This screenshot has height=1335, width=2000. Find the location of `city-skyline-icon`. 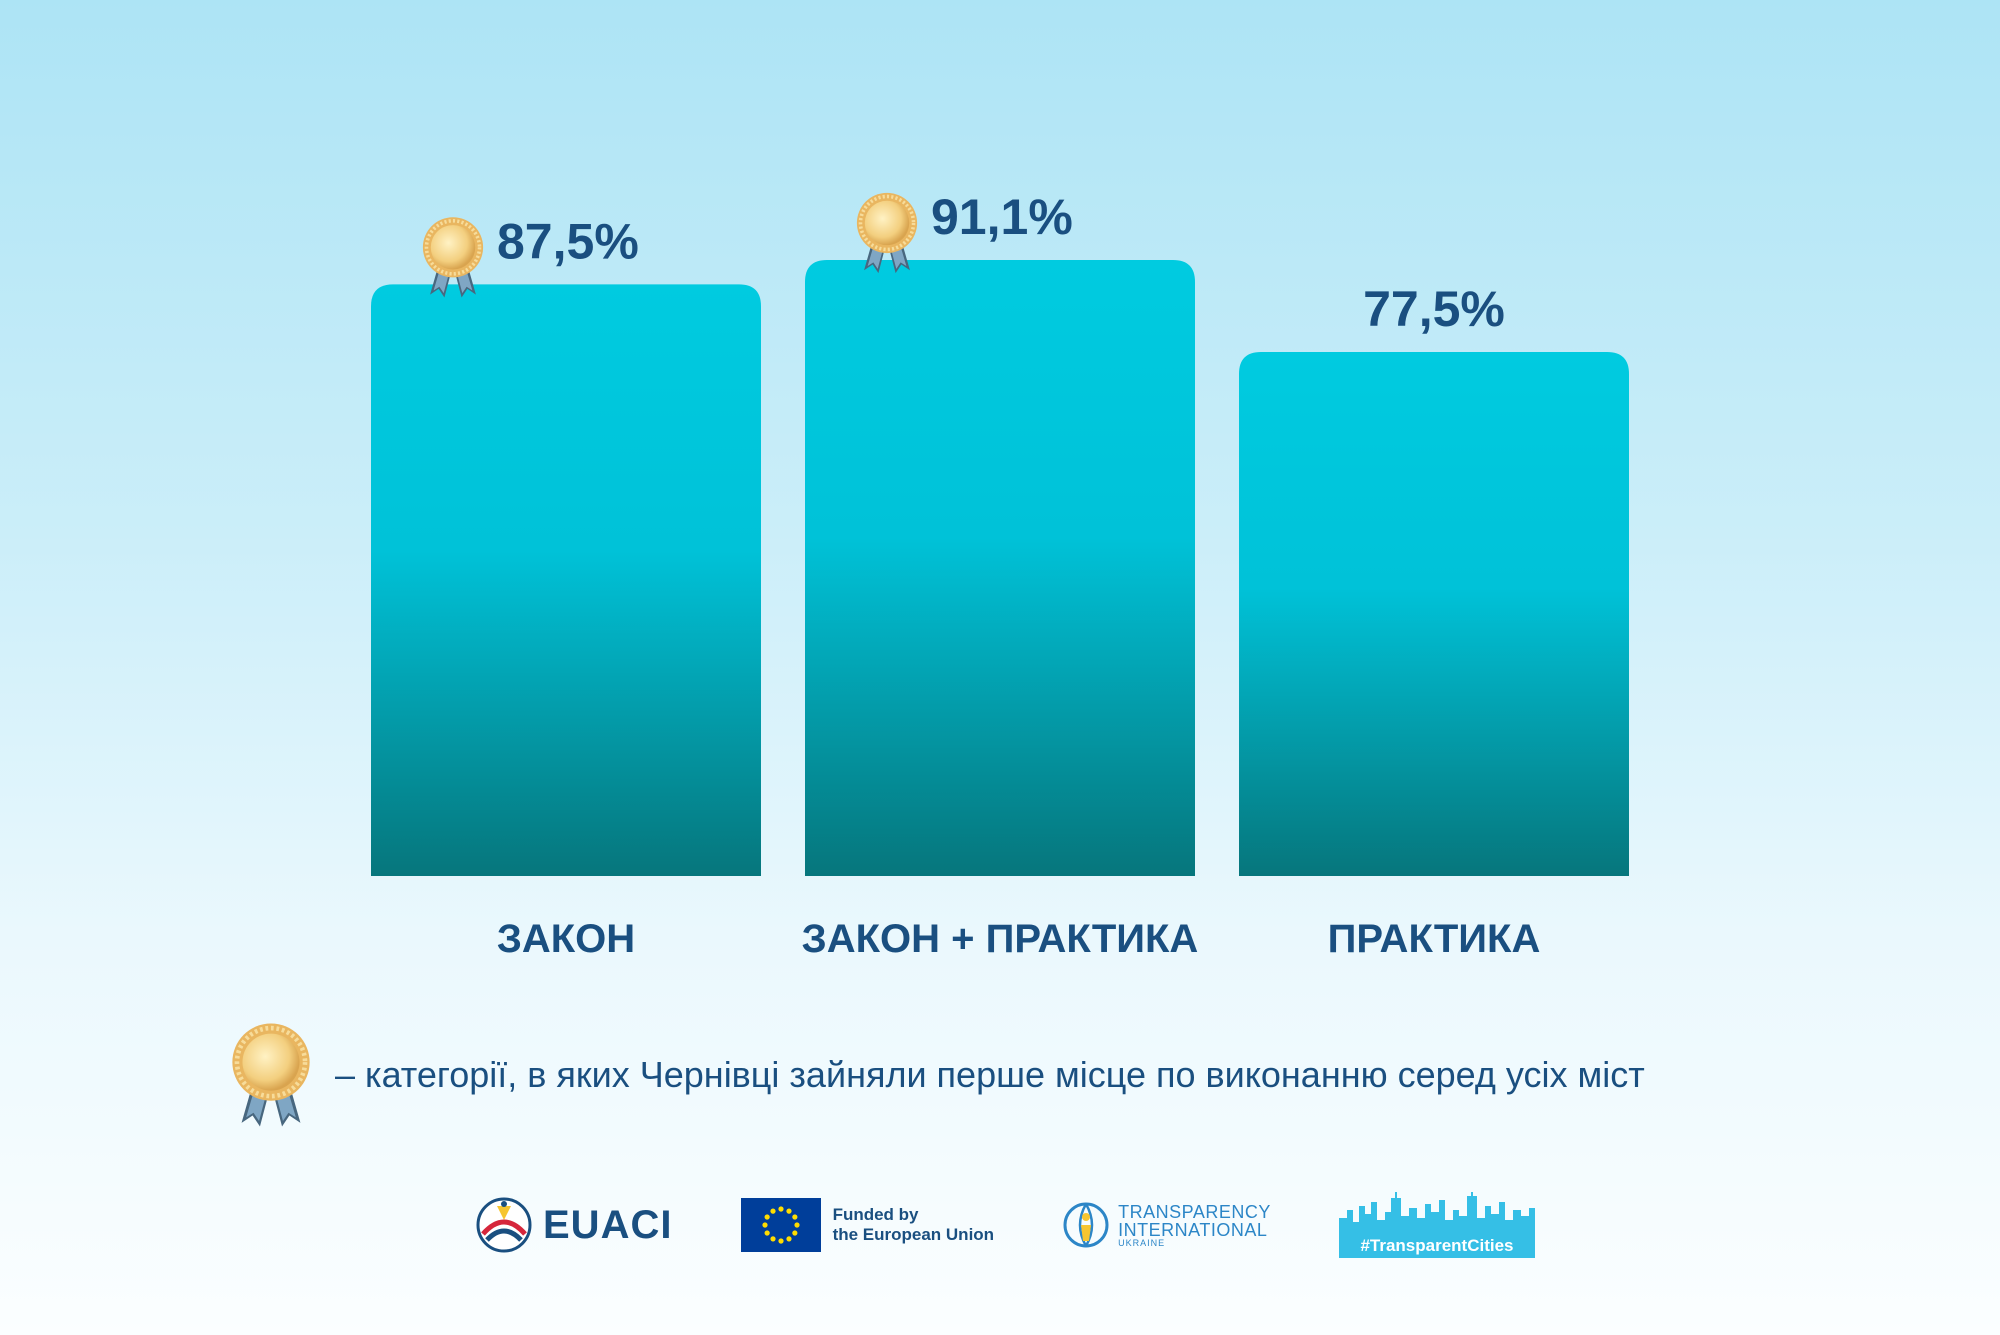

city-skyline-icon is located at coordinates (1436, 1214).